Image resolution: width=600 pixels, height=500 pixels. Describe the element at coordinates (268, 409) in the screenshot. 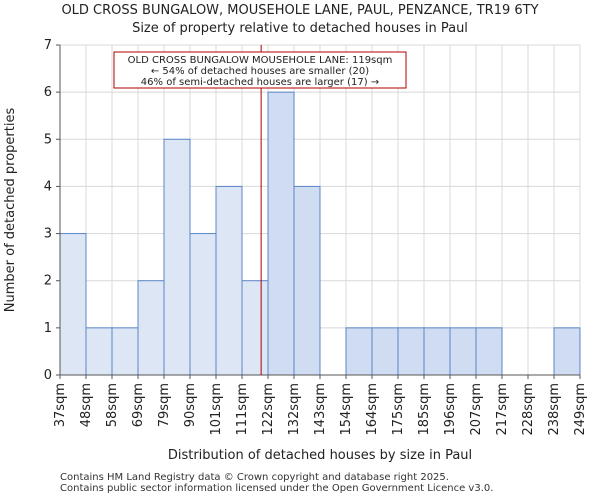

I see `x-tick-label: 122sqm` at that location.